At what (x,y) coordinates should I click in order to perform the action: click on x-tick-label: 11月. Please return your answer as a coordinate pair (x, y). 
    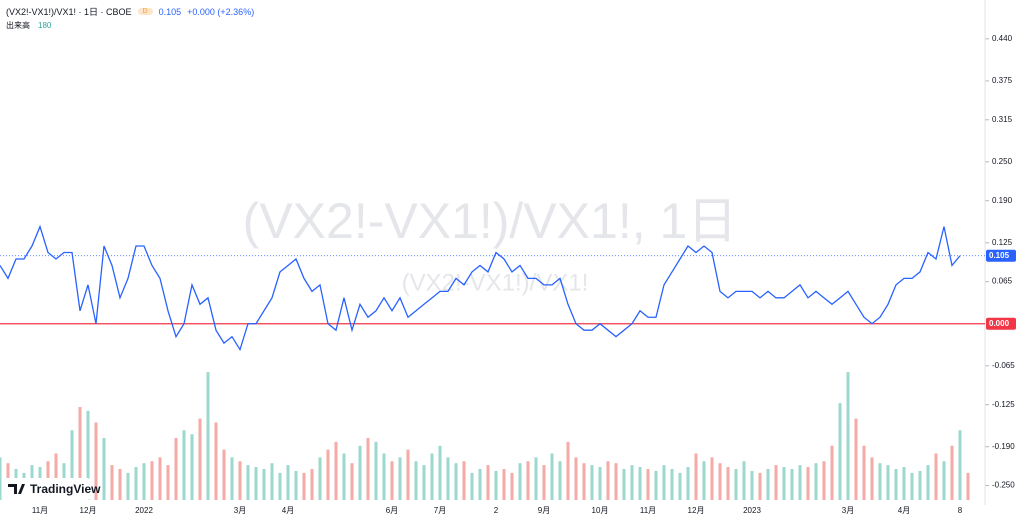
    Looking at the image, I should click on (648, 510).